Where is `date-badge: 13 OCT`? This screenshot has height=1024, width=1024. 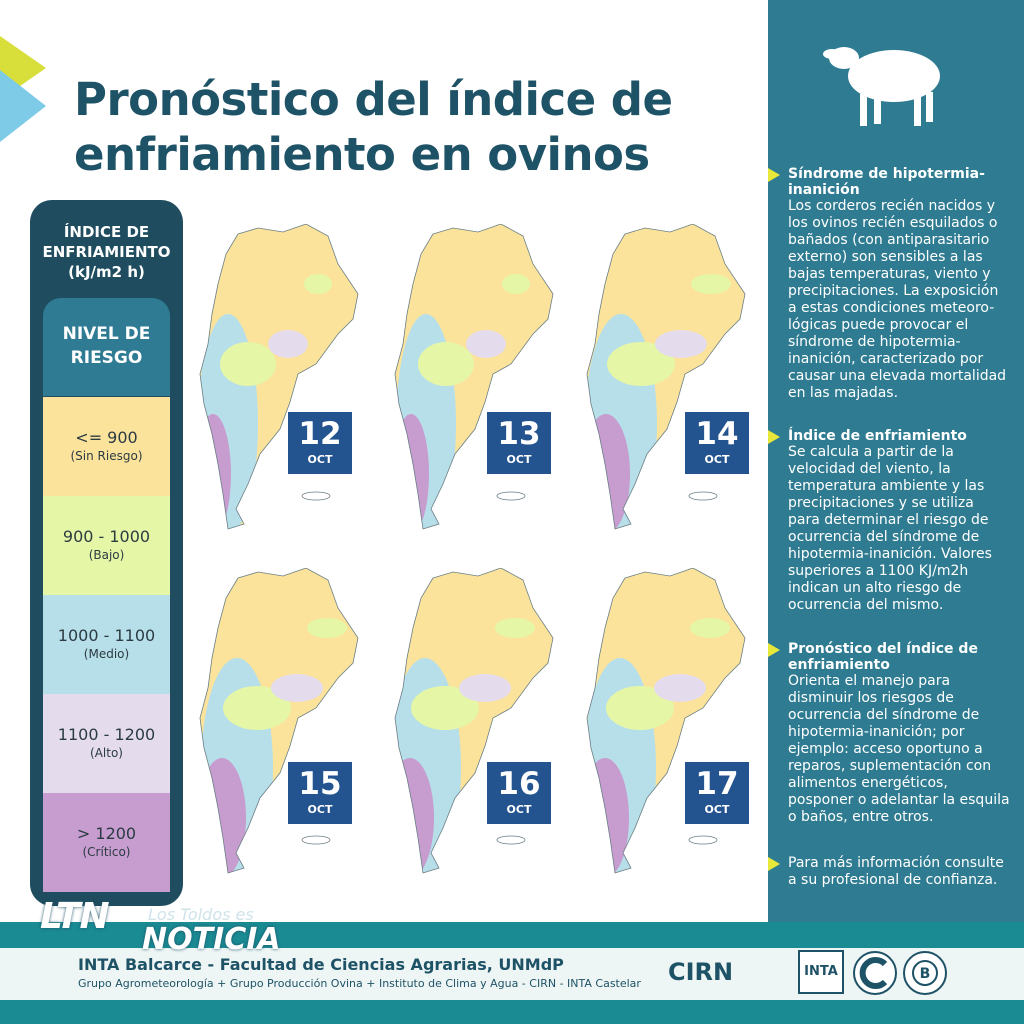
date-badge: 13 OCT is located at coordinates (519, 443).